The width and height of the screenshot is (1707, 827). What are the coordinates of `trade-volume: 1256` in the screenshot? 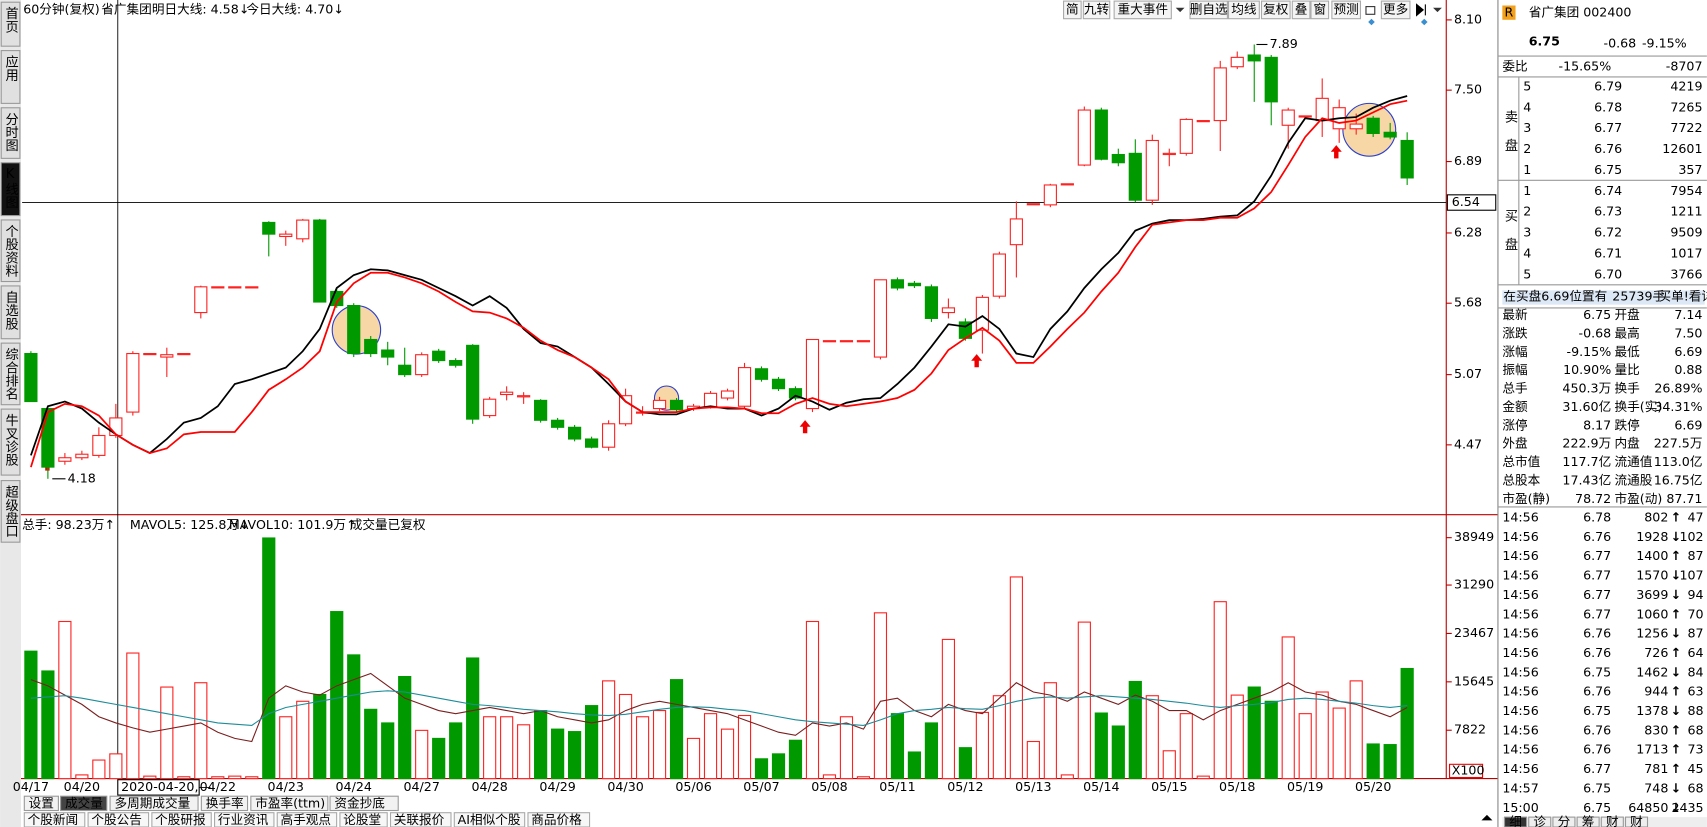 It's located at (1652, 633).